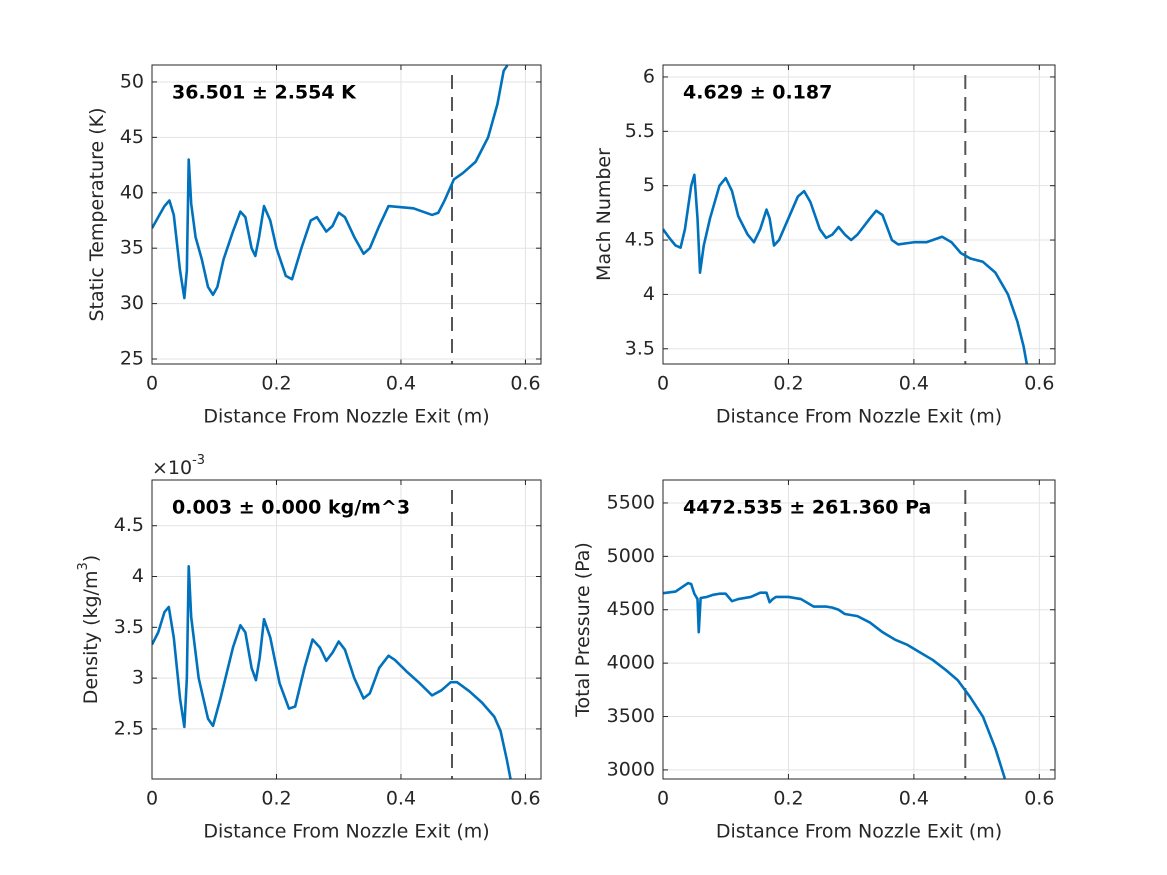  I want to click on y-axis-label-part: ), so click(91, 558).